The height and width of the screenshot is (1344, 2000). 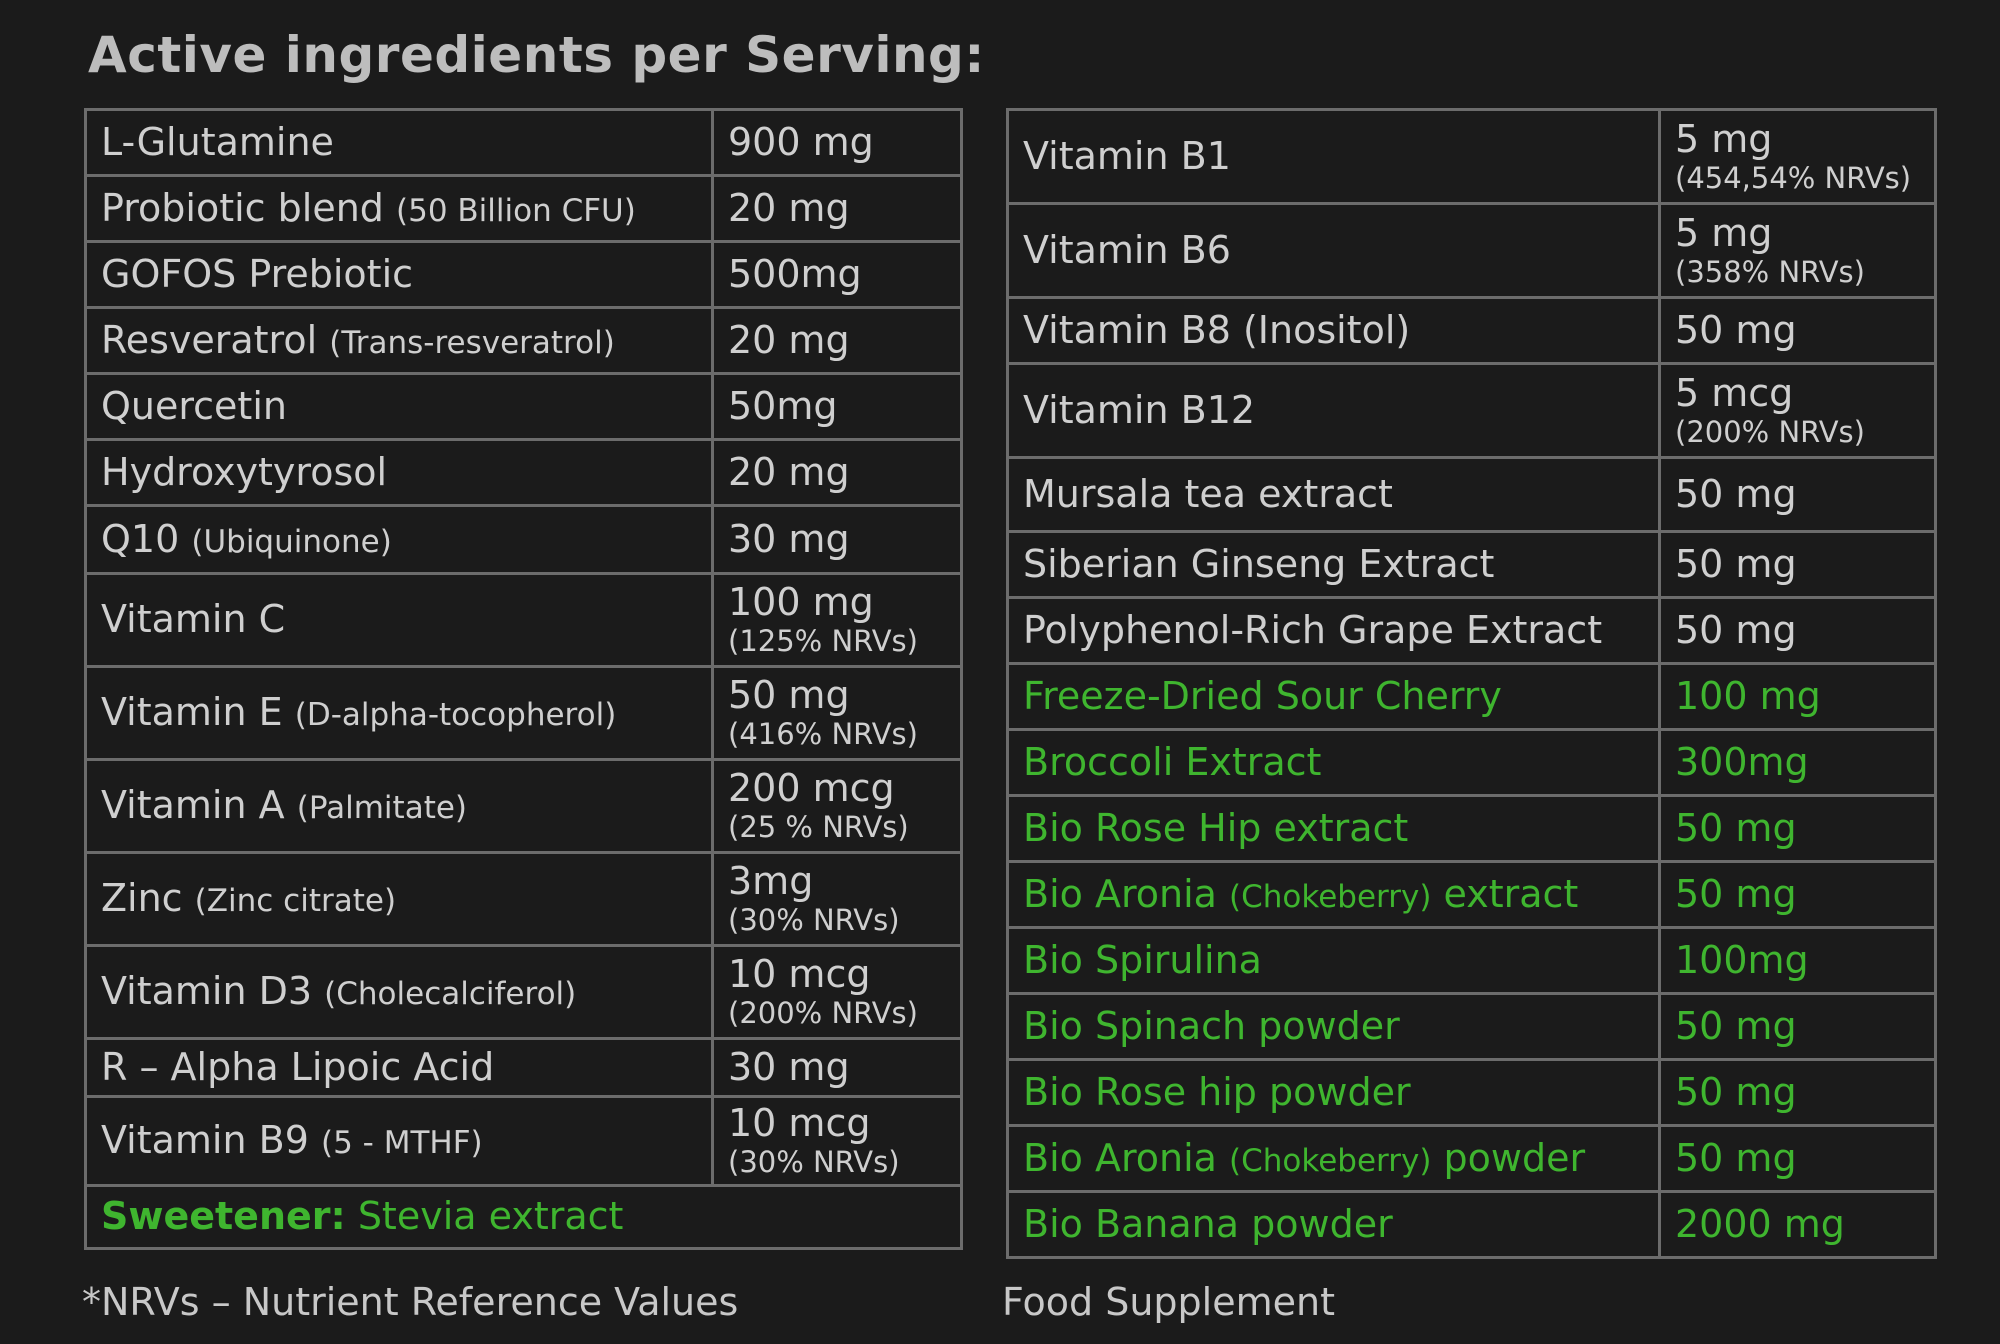 I want to click on table-row: Probiotic blend (50 Billion CFU) 20 mg, so click(x=523, y=208).